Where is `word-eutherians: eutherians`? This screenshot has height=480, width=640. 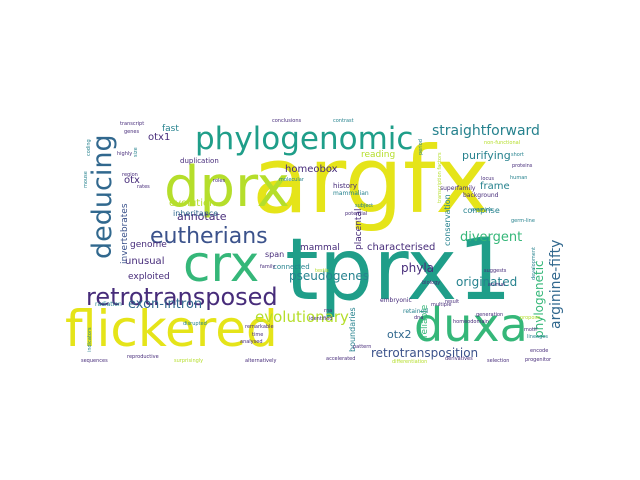
word-eutherians: eutherians is located at coordinates (209, 236).